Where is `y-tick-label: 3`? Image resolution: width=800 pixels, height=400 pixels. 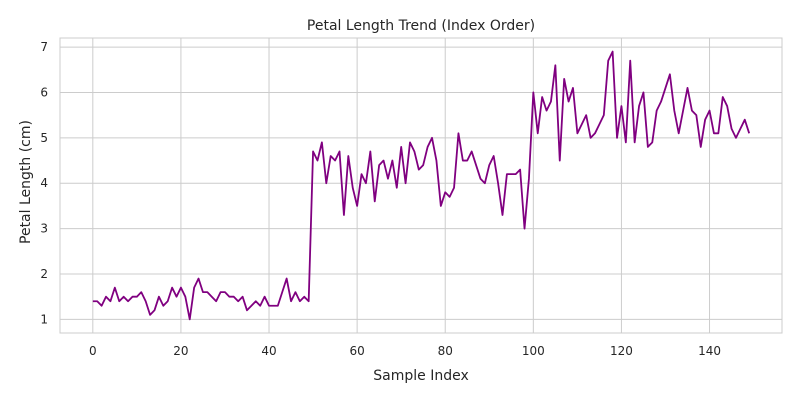 y-tick-label: 3 is located at coordinates (44, 229).